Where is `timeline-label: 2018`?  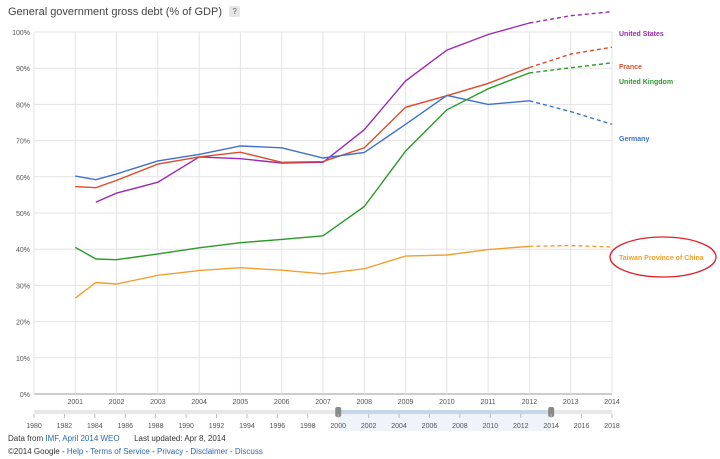 timeline-label: 2018 is located at coordinates (612, 426).